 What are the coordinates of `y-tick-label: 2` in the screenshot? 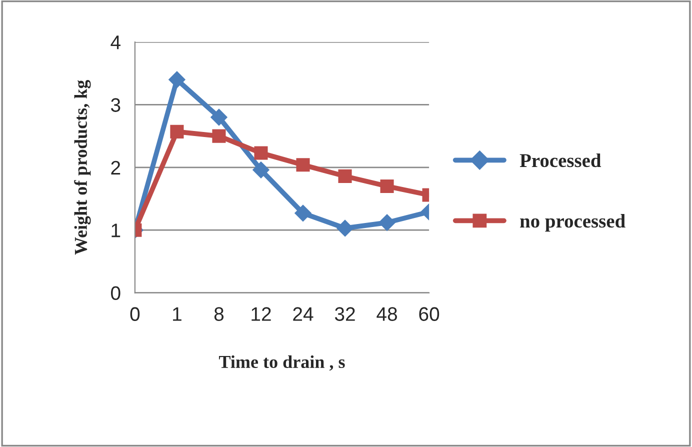 It's located at (115, 167).